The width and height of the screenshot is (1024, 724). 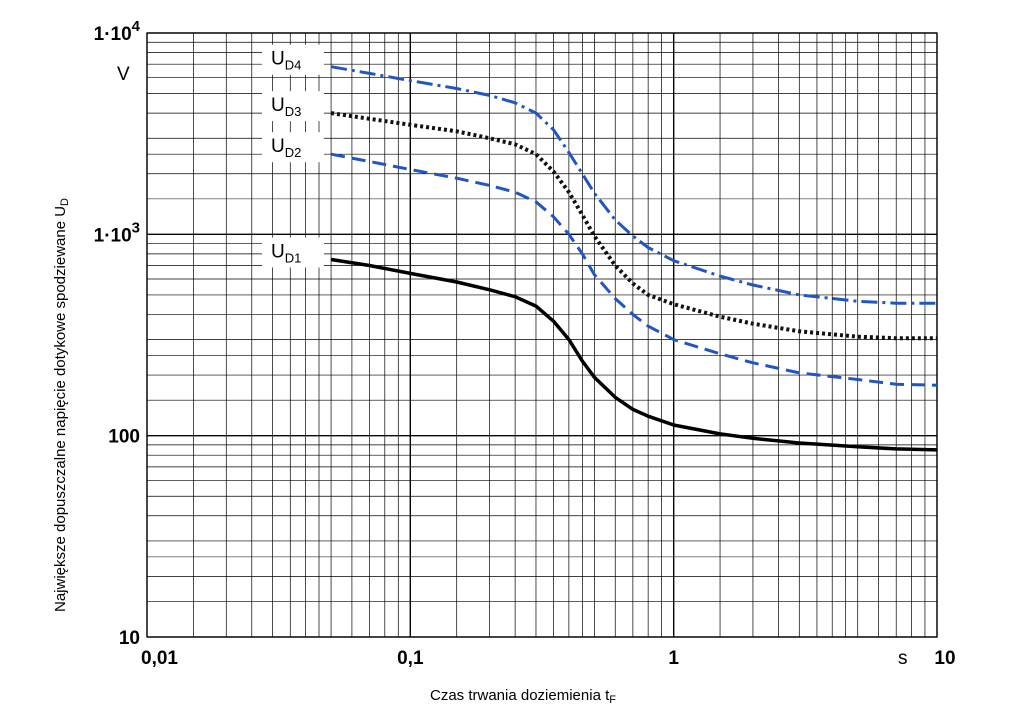 I want to click on y-tick-label: 10, so click(x=129, y=638).